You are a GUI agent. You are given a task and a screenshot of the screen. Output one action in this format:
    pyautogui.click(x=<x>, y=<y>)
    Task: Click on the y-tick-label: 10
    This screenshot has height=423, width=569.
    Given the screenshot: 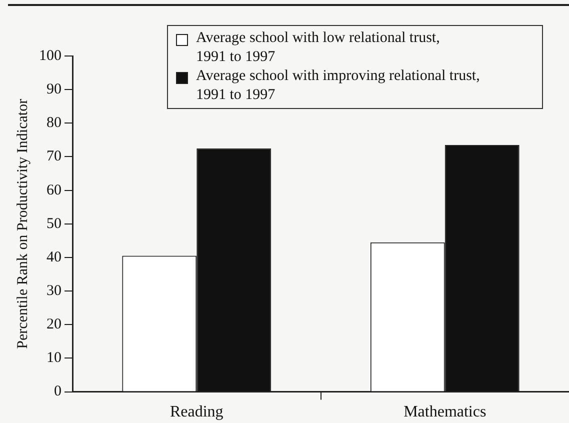 What is the action you would take?
    pyautogui.click(x=54, y=358)
    